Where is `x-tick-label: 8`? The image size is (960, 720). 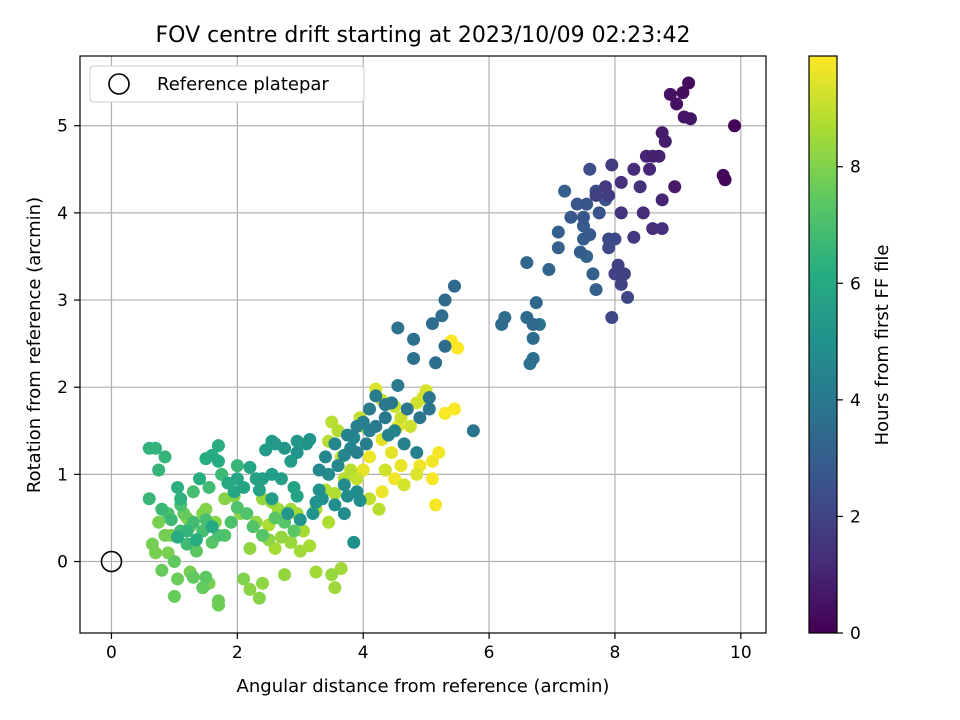
x-tick-label: 8 is located at coordinates (615, 653).